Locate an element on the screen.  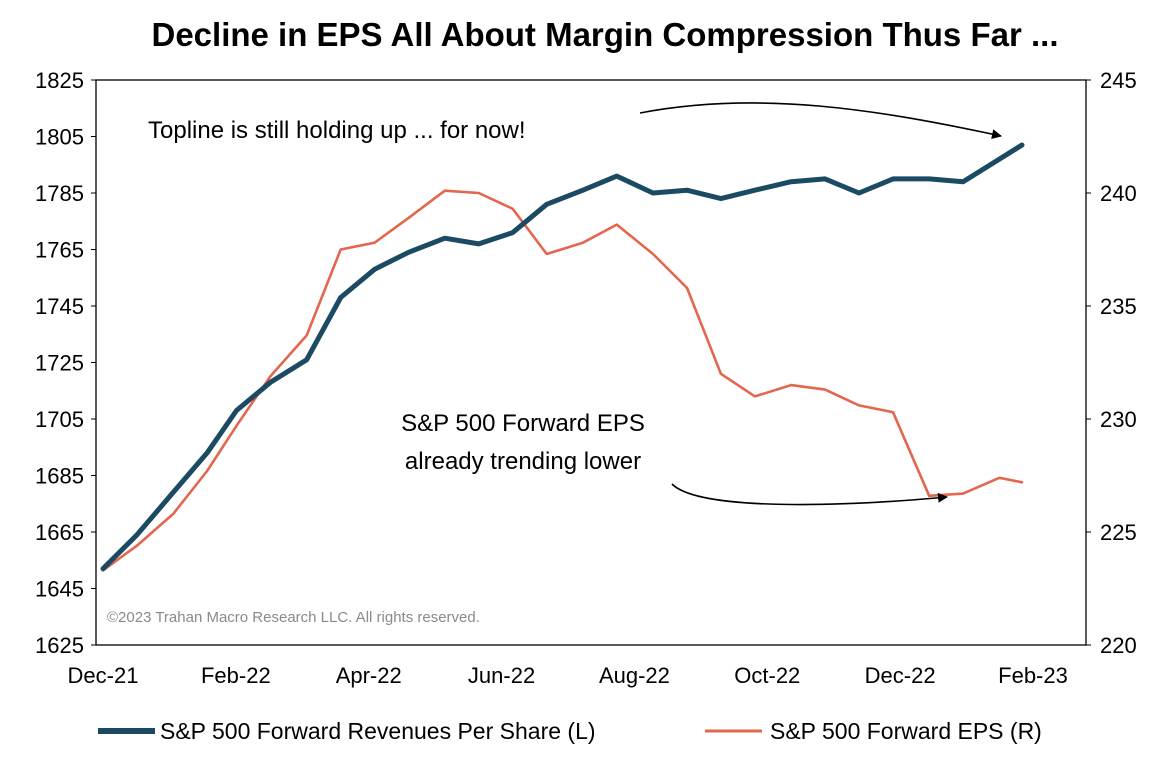
annotation-topline-arrow is located at coordinates (820, 120).